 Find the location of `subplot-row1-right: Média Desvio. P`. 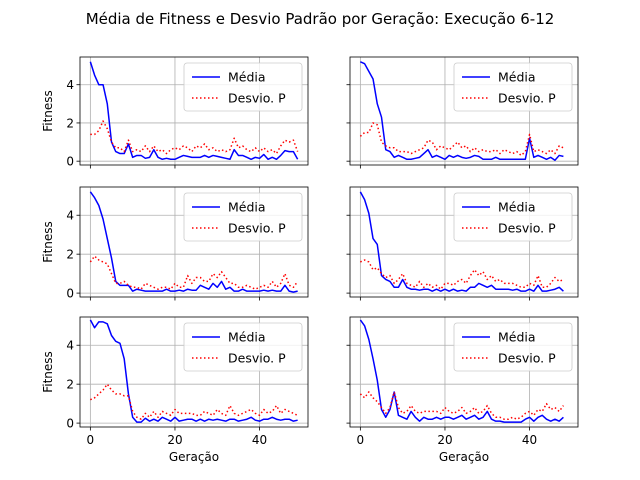

subplot-row1-right: Média Desvio. P is located at coordinates (462, 112).